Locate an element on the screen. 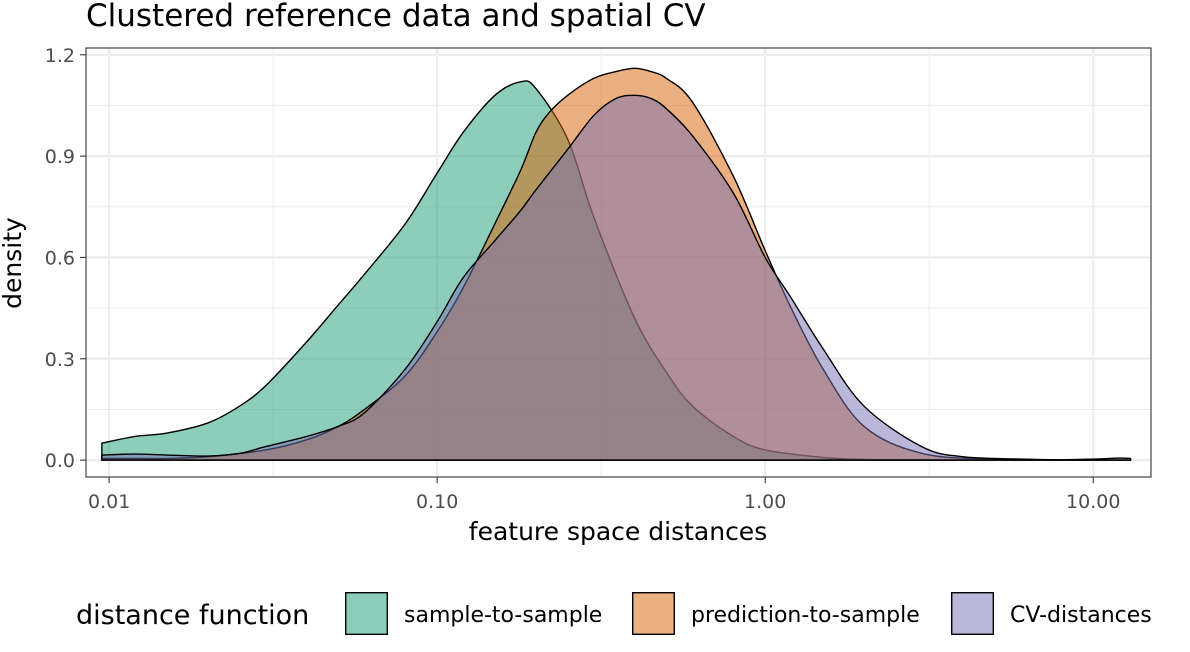 The height and width of the screenshot is (652, 1190). y-tick-label: 1.2 is located at coordinates (60, 56).